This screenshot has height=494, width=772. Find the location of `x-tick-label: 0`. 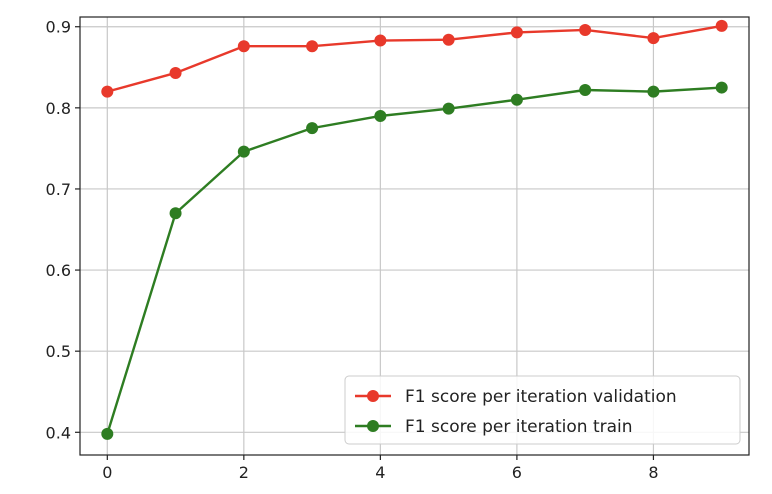

x-tick-label: 0 is located at coordinates (107, 472).